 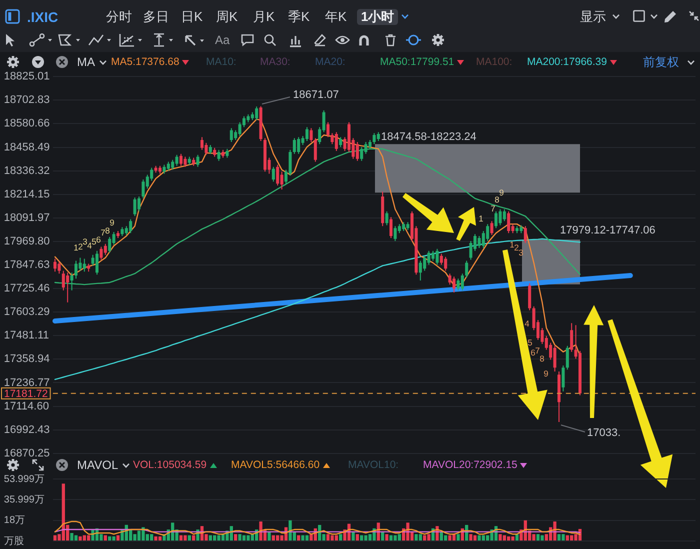 I want to click on y-tick-label: 17236.77, so click(x=27, y=382).